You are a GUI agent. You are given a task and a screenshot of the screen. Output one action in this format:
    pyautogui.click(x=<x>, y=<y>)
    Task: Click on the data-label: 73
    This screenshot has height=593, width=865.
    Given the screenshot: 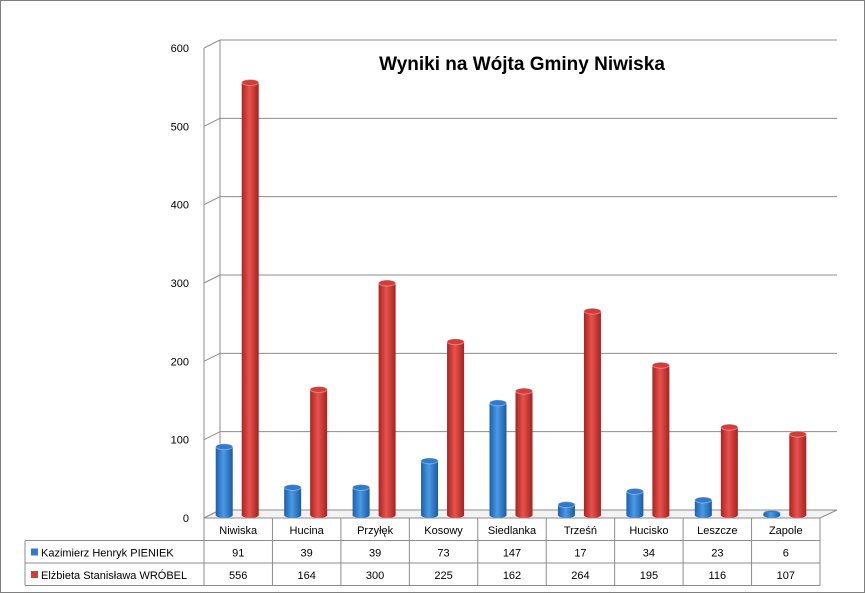 What is the action you would take?
    pyautogui.click(x=443, y=554)
    